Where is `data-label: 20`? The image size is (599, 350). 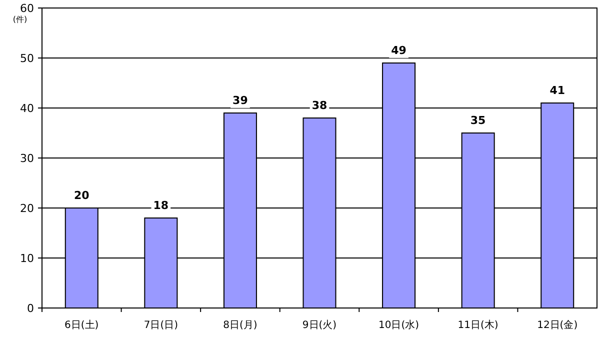
data-label: 20 is located at coordinates (82, 195).